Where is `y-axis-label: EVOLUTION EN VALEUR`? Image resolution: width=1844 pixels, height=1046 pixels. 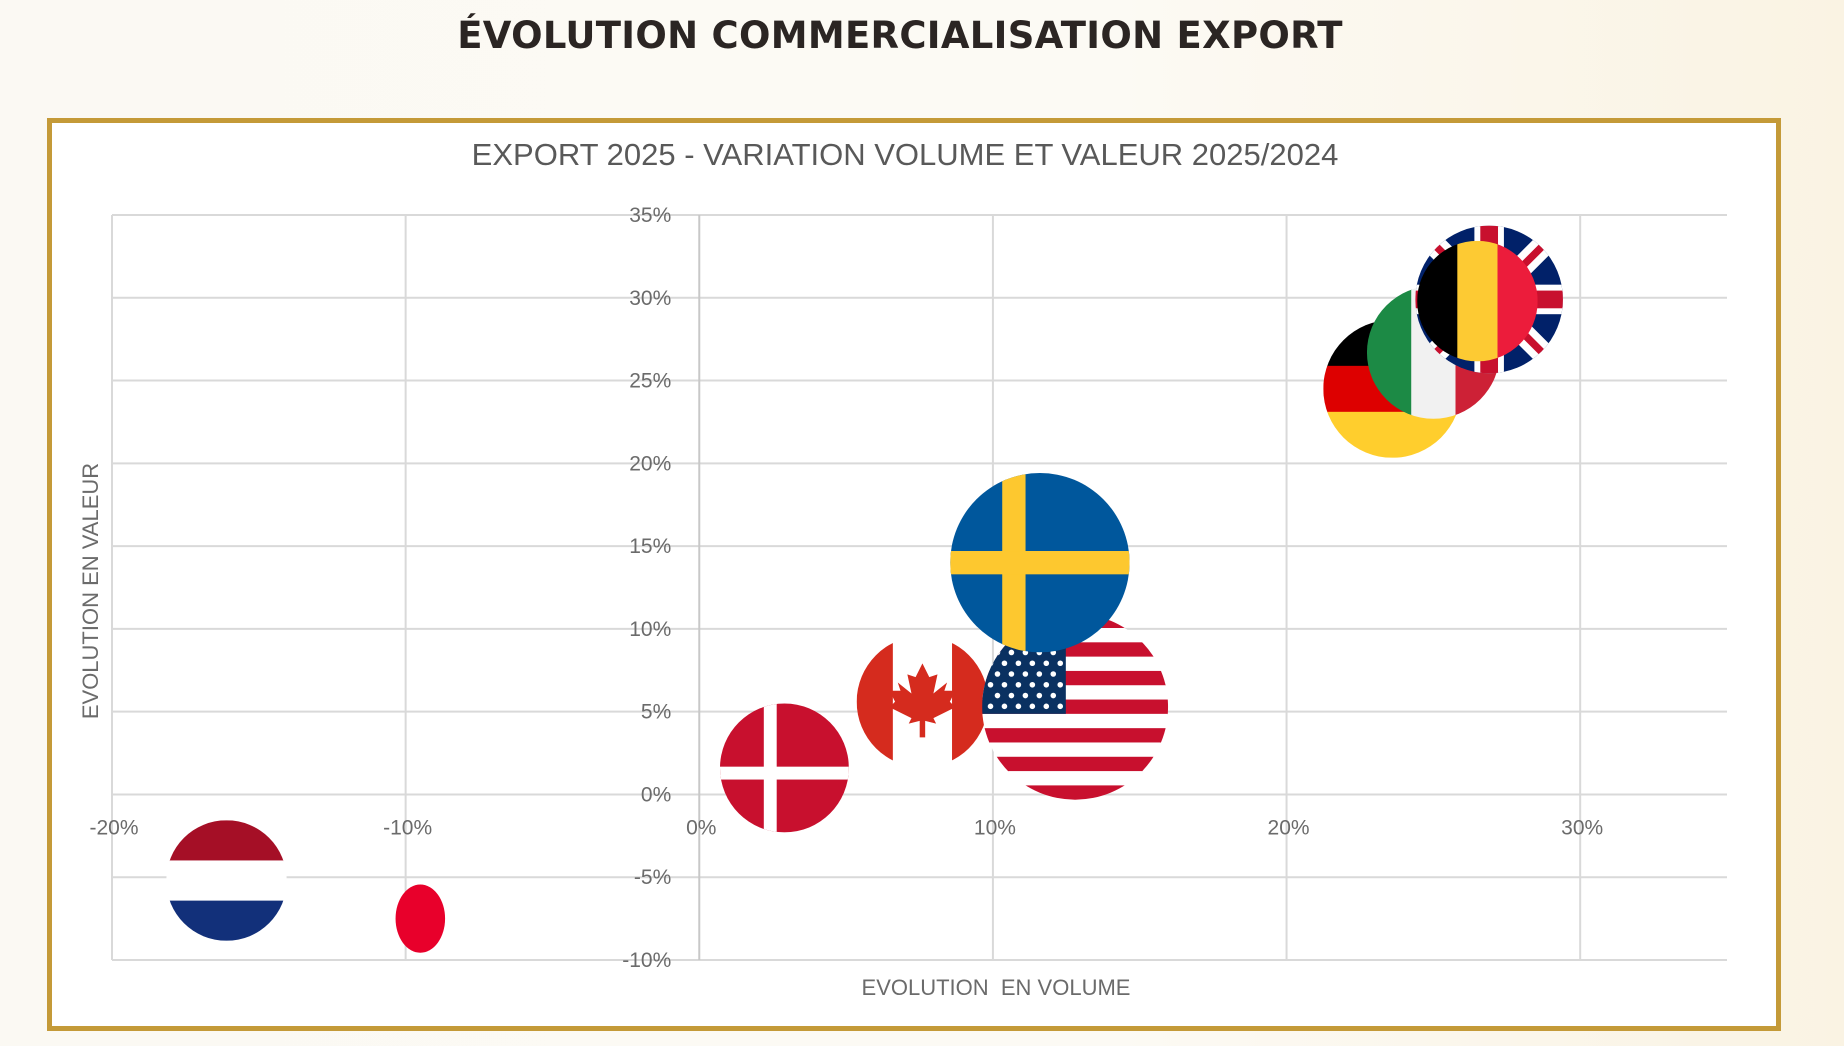
y-axis-label: EVOLUTION EN VALEUR is located at coordinates (90, 591).